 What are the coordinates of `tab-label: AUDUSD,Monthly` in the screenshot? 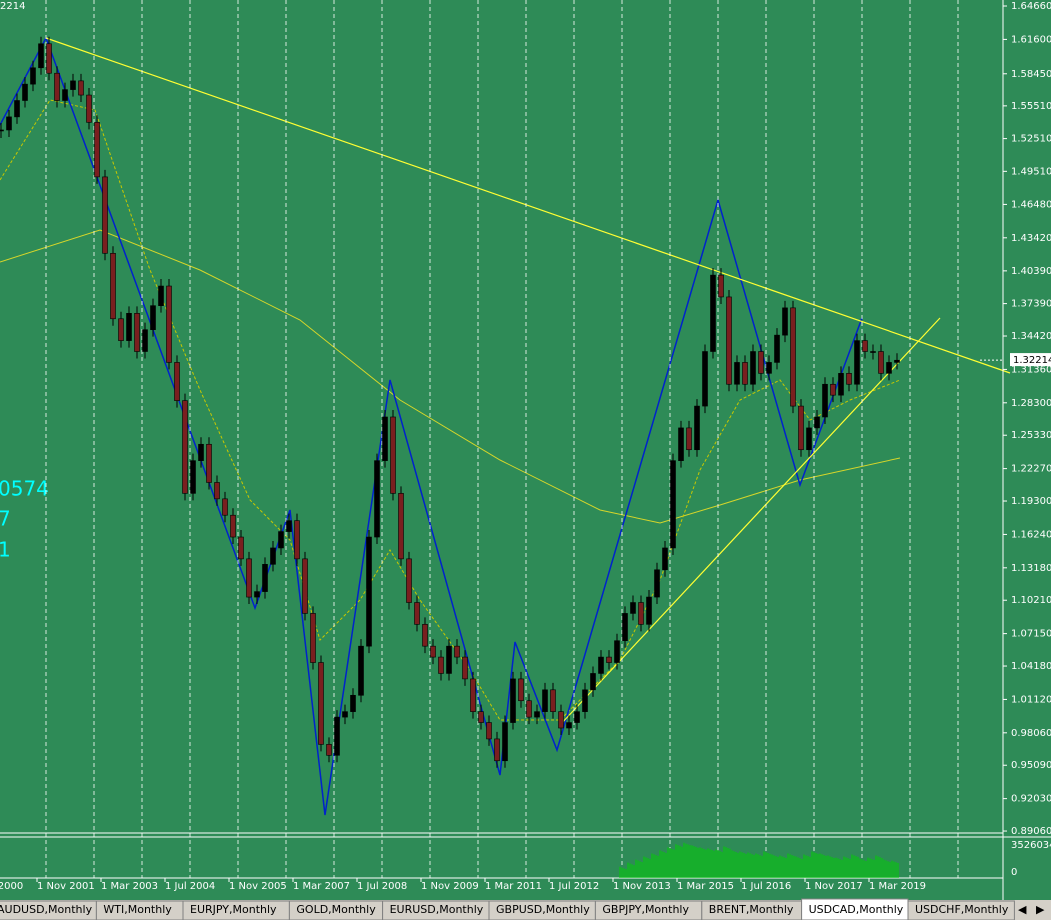 It's located at (46, 909).